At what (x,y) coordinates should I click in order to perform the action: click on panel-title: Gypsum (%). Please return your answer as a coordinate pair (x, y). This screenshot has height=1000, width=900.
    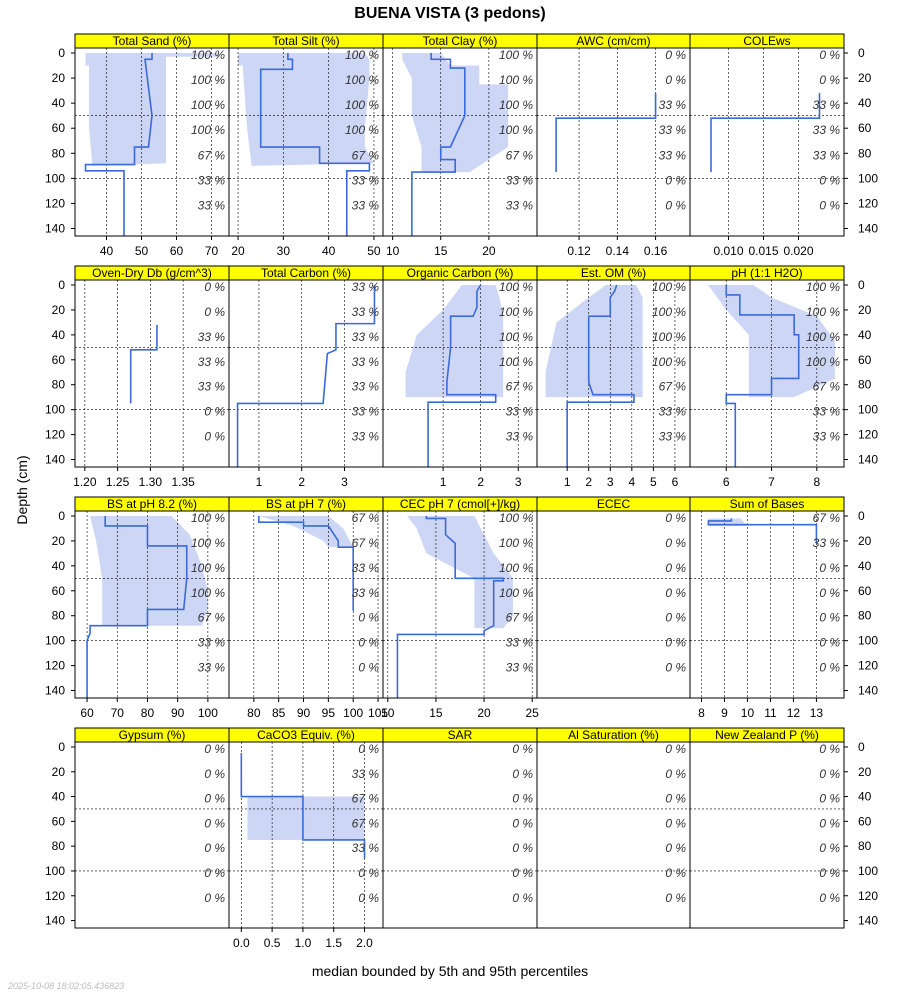
    Looking at the image, I should click on (152, 735).